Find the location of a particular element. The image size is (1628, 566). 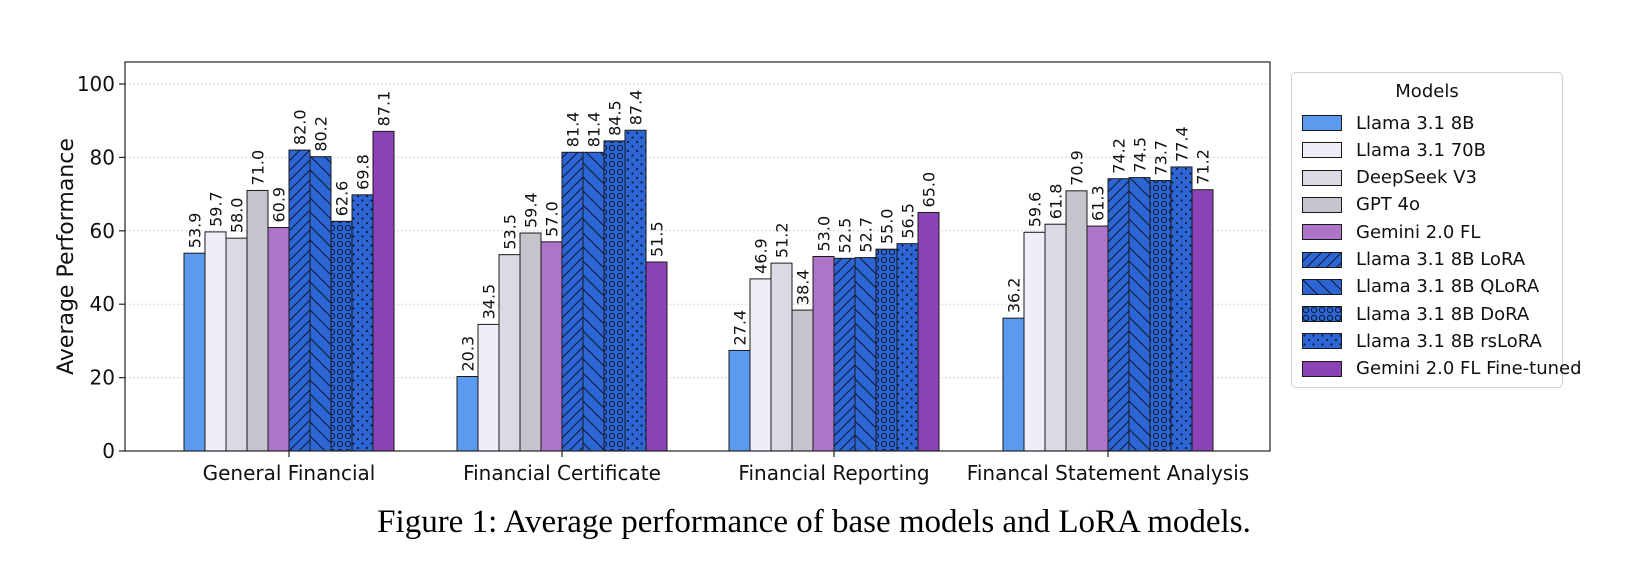

bar-llama-3-1-8b-financial-certificate is located at coordinates (467, 414).